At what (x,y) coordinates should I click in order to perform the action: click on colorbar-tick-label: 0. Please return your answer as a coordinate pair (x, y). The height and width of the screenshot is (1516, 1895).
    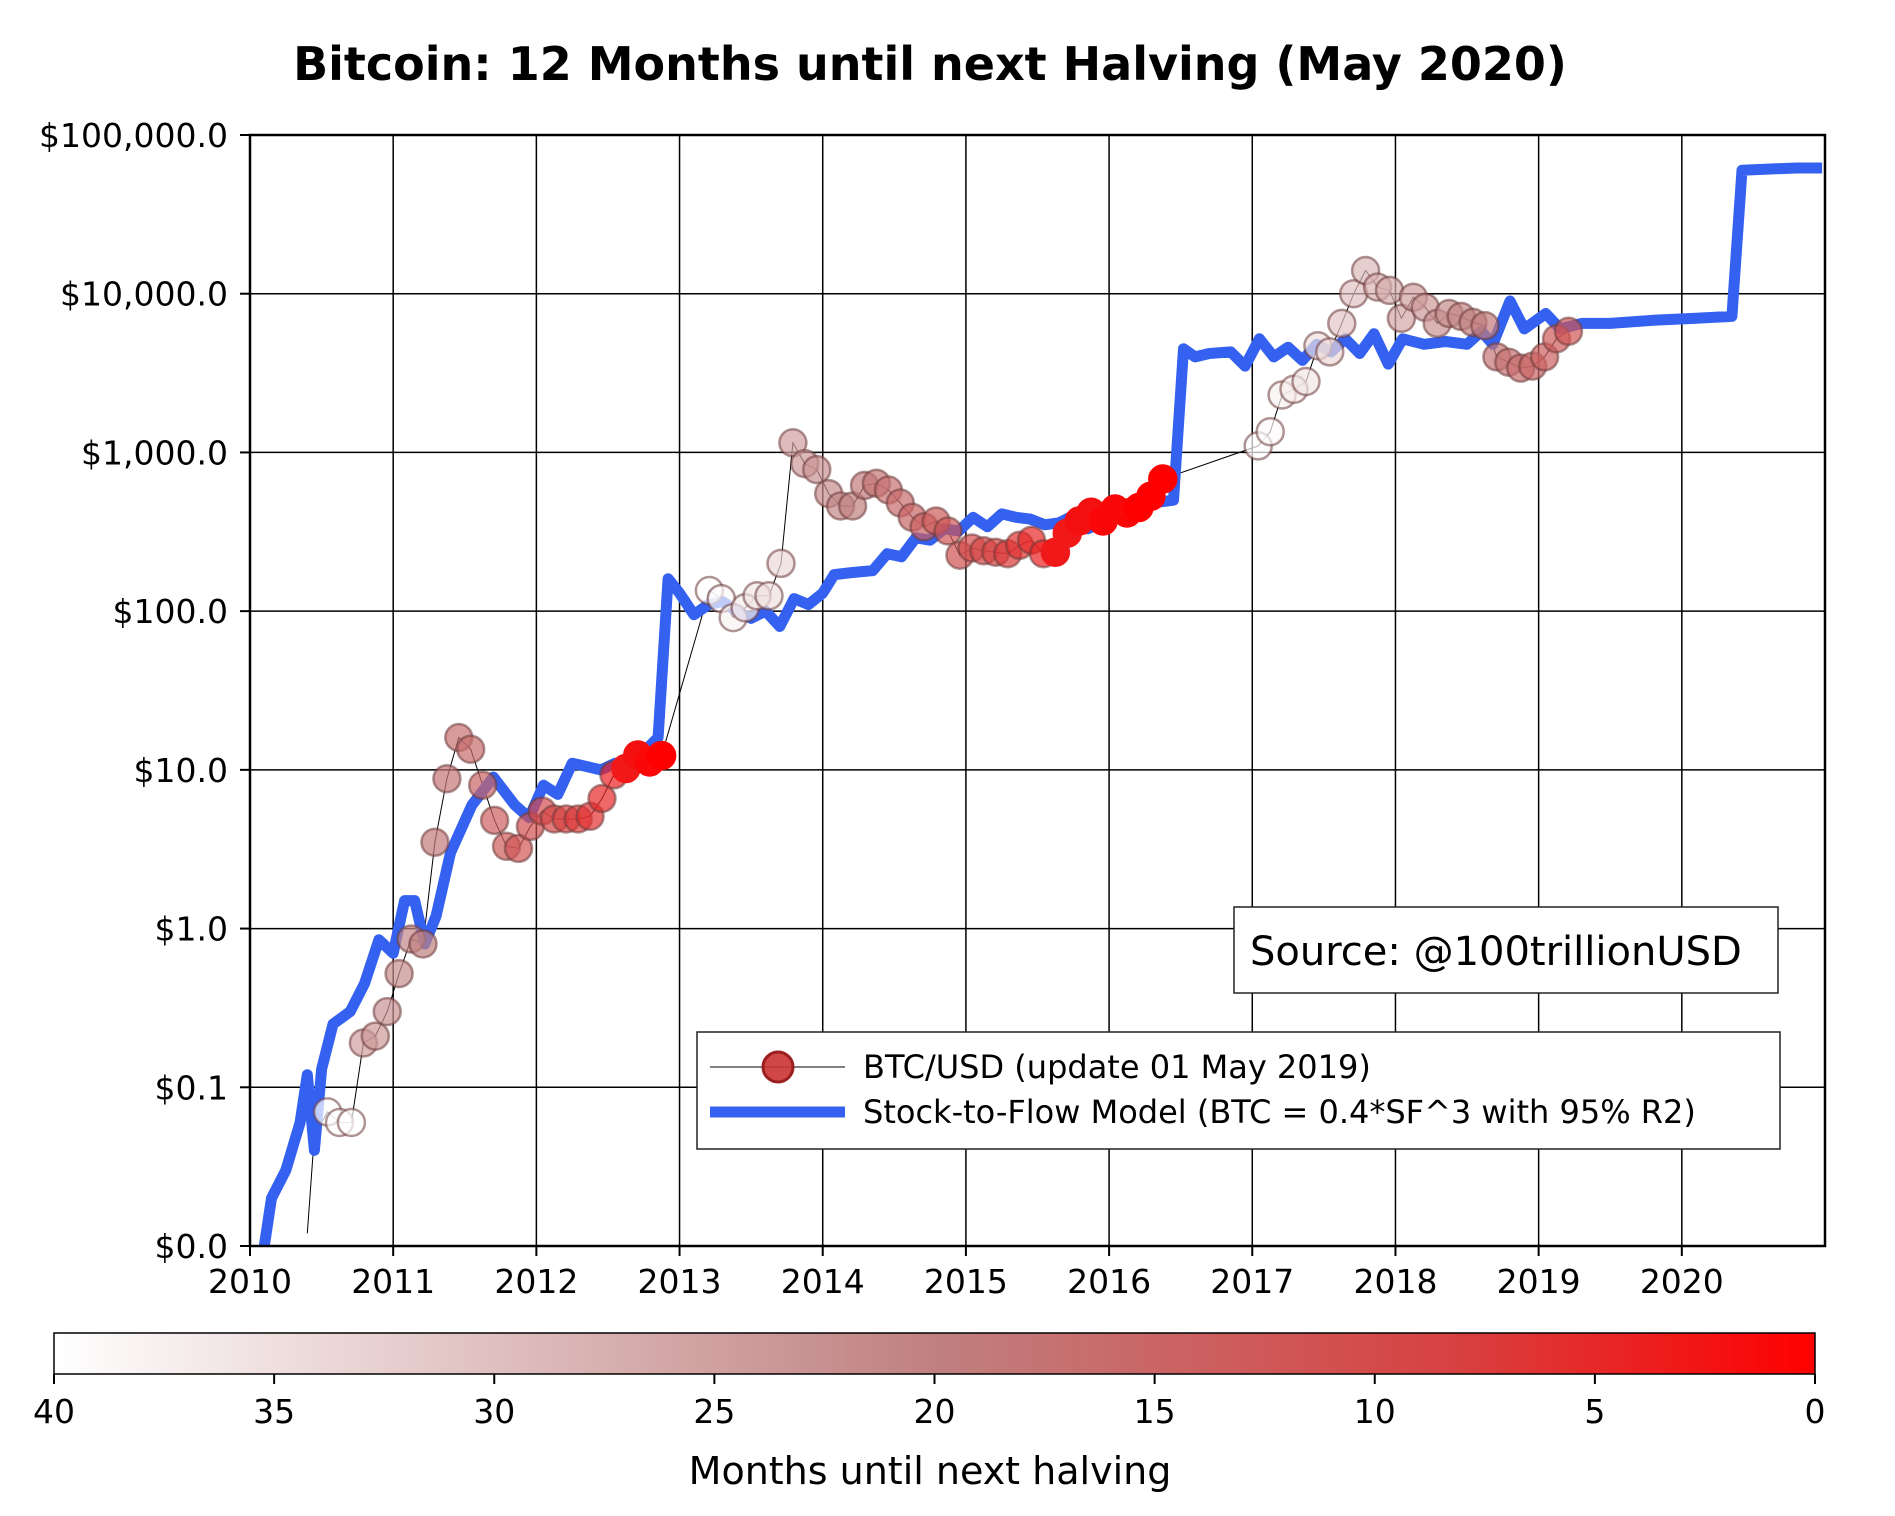
    Looking at the image, I should click on (1815, 1411).